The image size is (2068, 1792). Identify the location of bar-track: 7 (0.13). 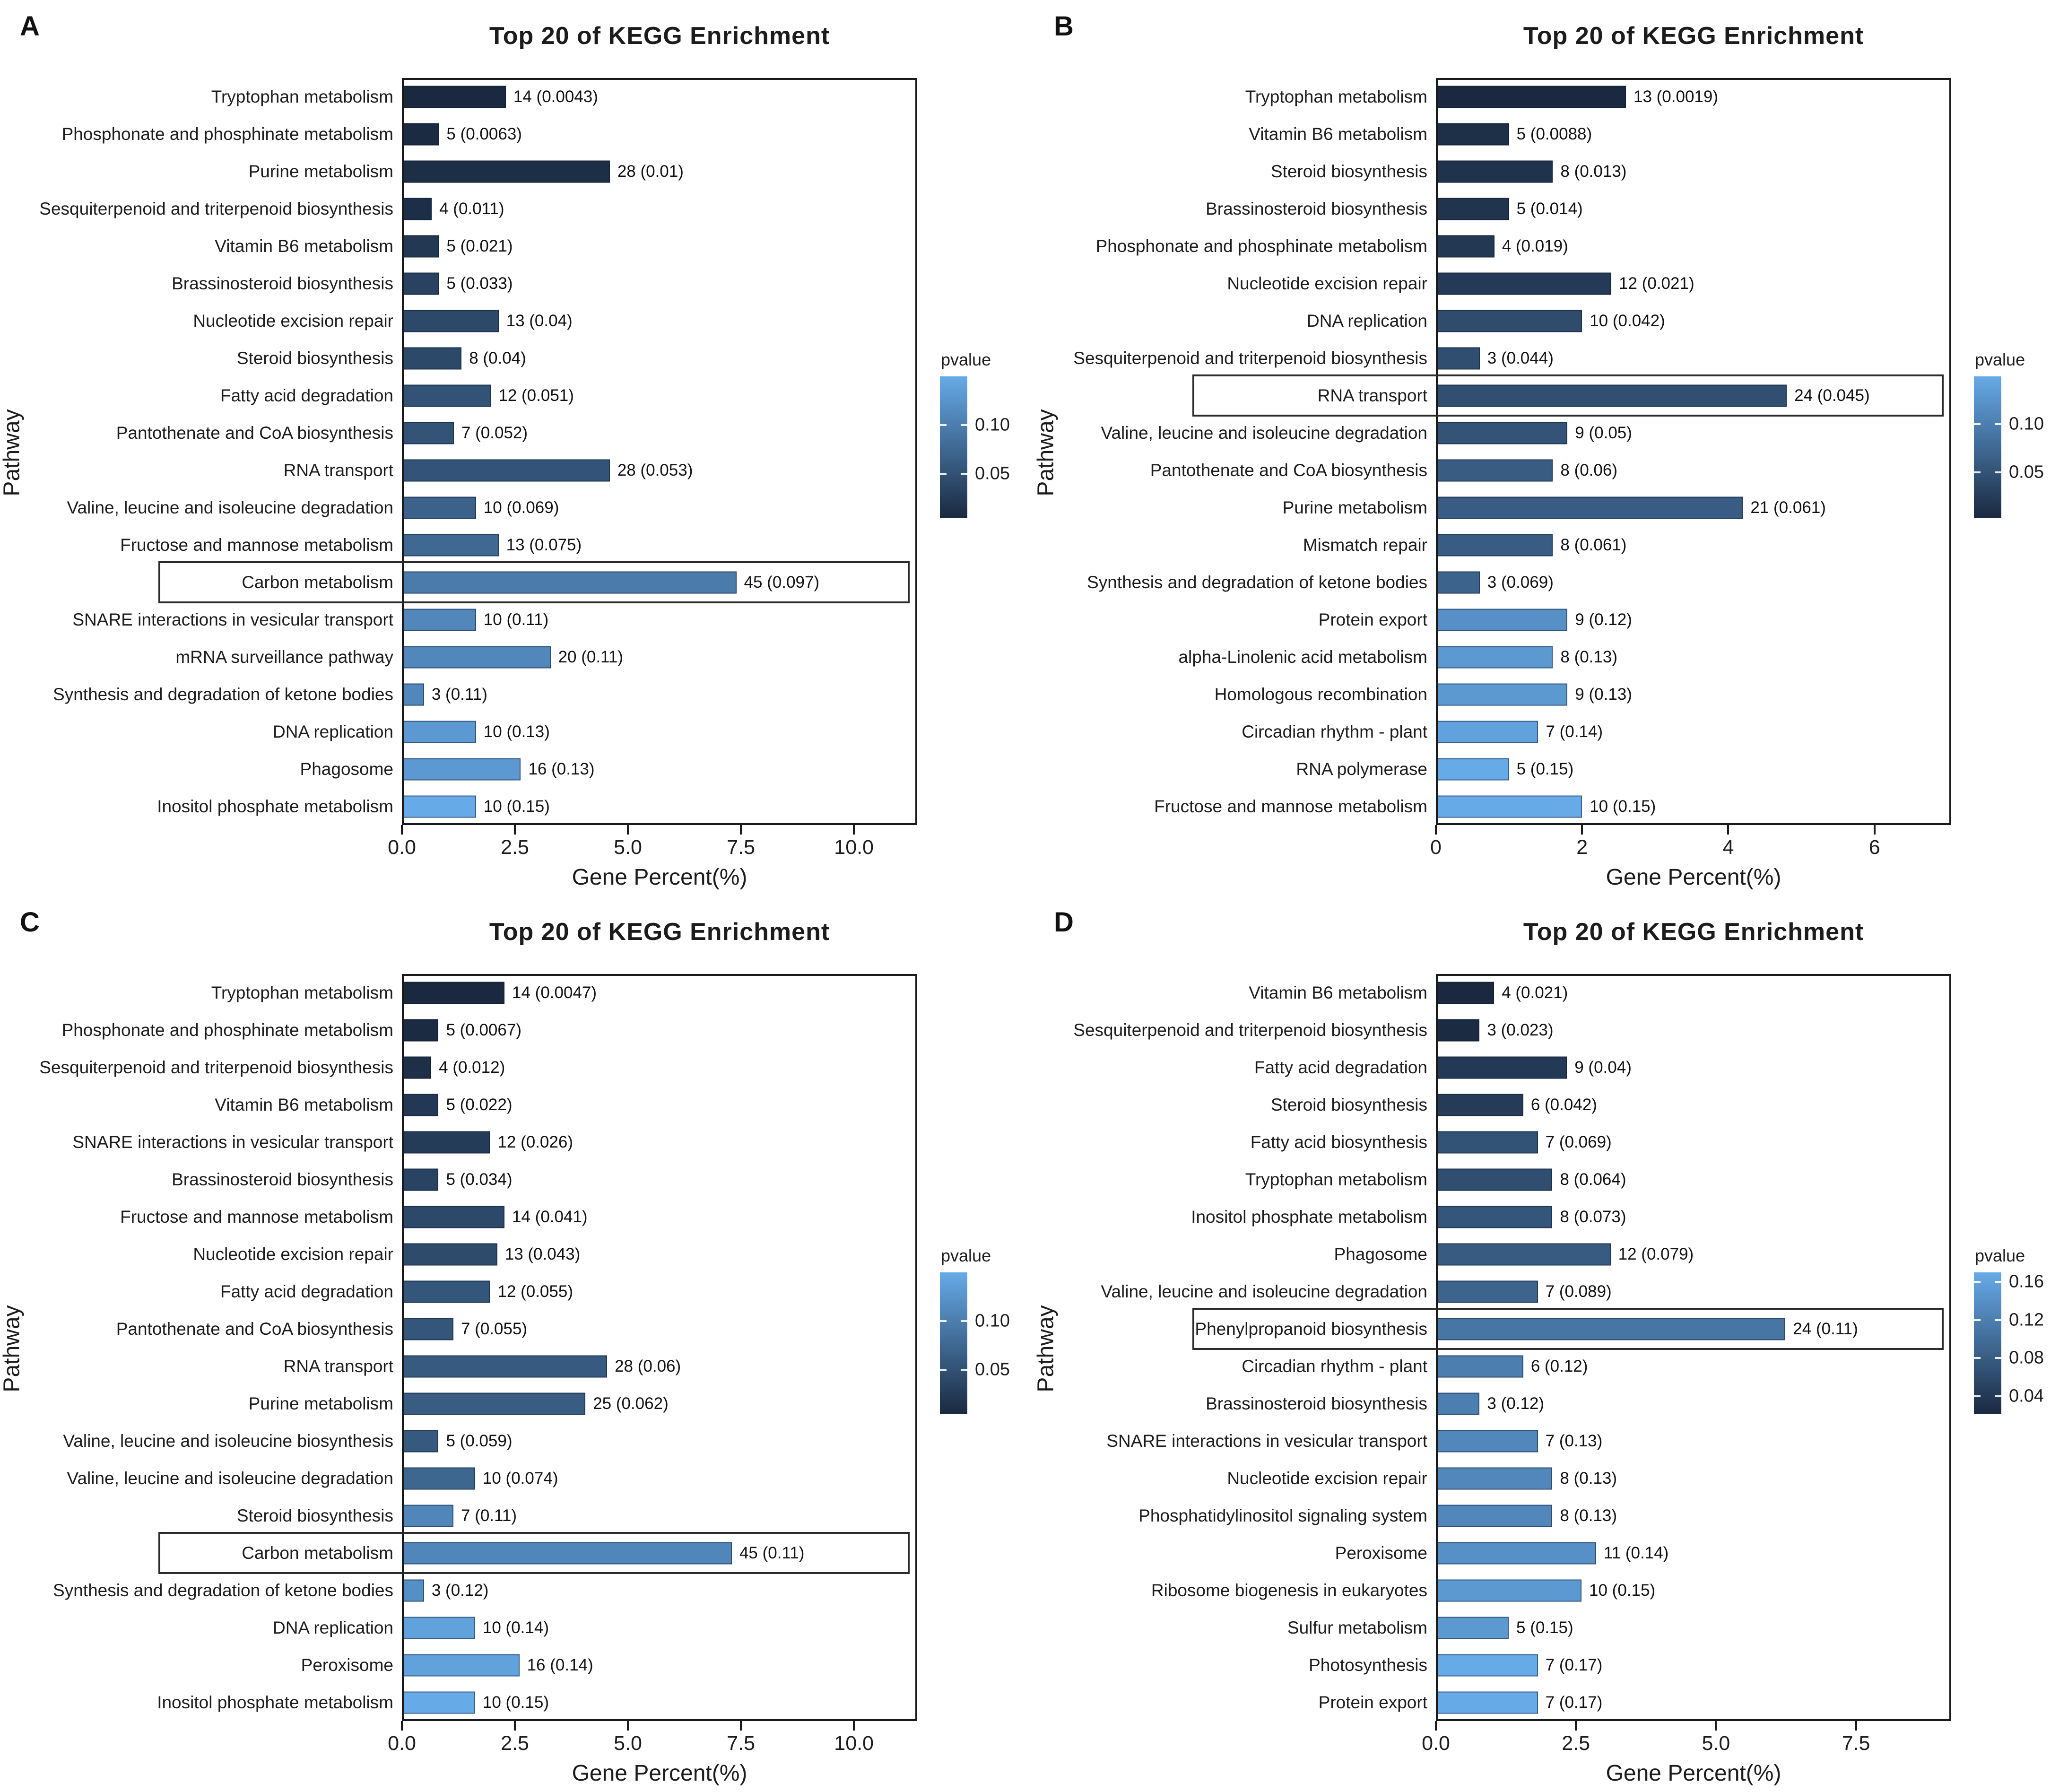
(1694, 1441).